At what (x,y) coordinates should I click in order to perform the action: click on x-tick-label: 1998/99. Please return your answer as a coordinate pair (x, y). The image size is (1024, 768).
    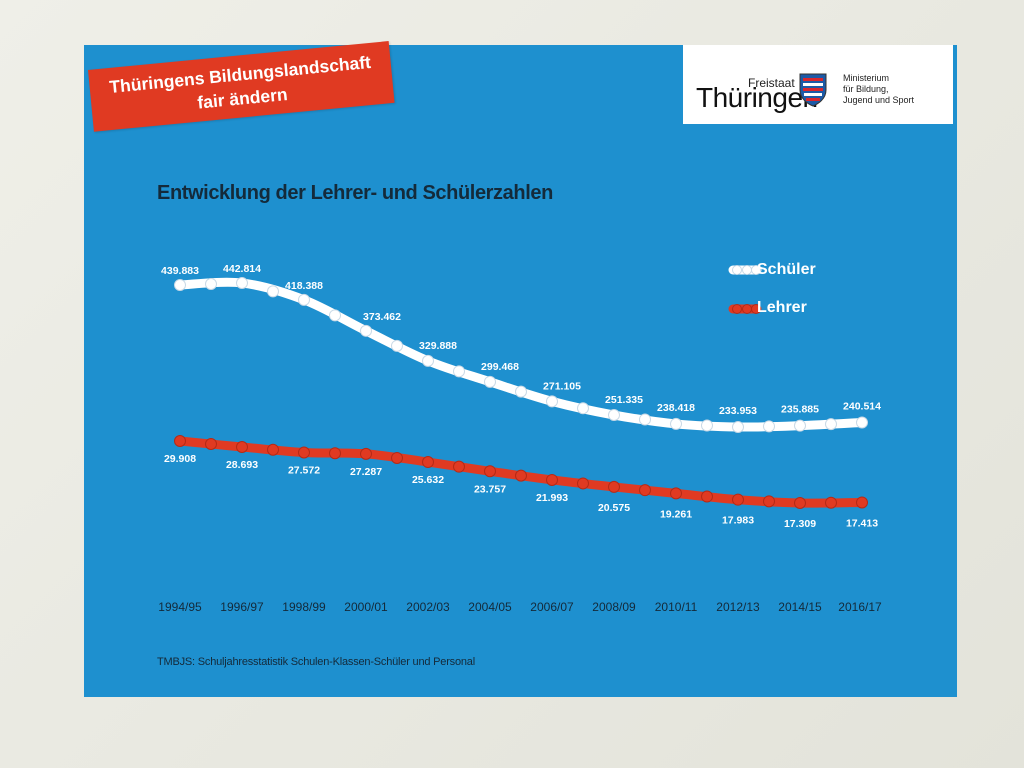
    Looking at the image, I should click on (304, 607).